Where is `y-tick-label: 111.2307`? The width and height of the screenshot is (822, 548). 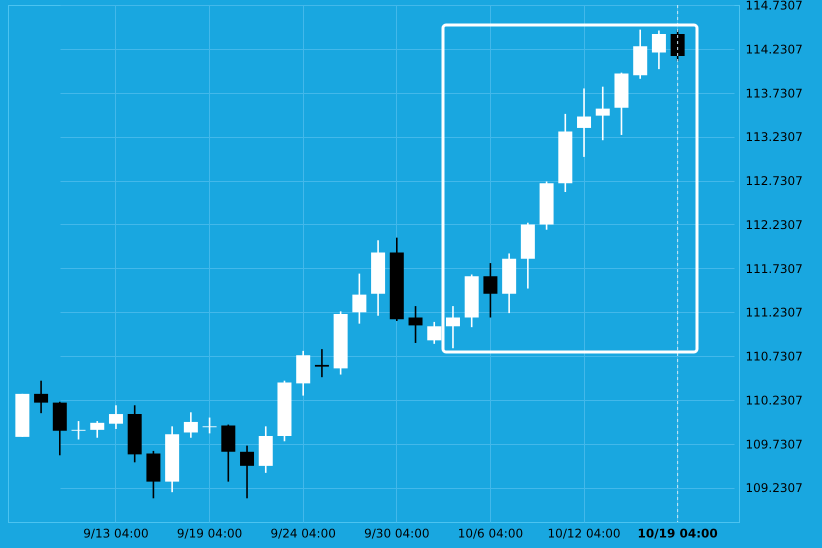
y-tick-label: 111.2307 is located at coordinates (774, 313).